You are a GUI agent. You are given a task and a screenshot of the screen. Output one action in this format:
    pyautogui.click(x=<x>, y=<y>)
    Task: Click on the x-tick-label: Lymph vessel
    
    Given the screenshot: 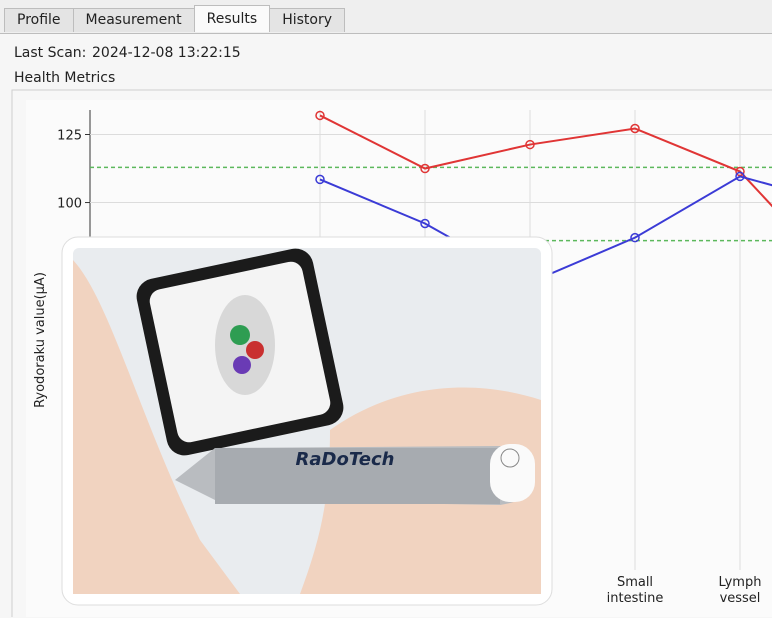 What is the action you would take?
    pyautogui.click(x=740, y=590)
    